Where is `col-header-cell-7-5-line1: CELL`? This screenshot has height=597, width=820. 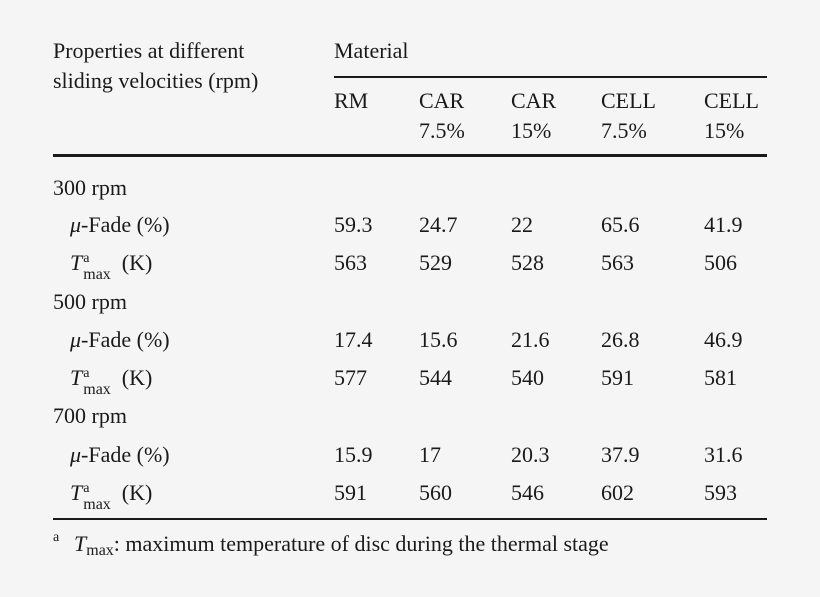
col-header-cell-7-5-line1: CELL is located at coordinates (628, 100).